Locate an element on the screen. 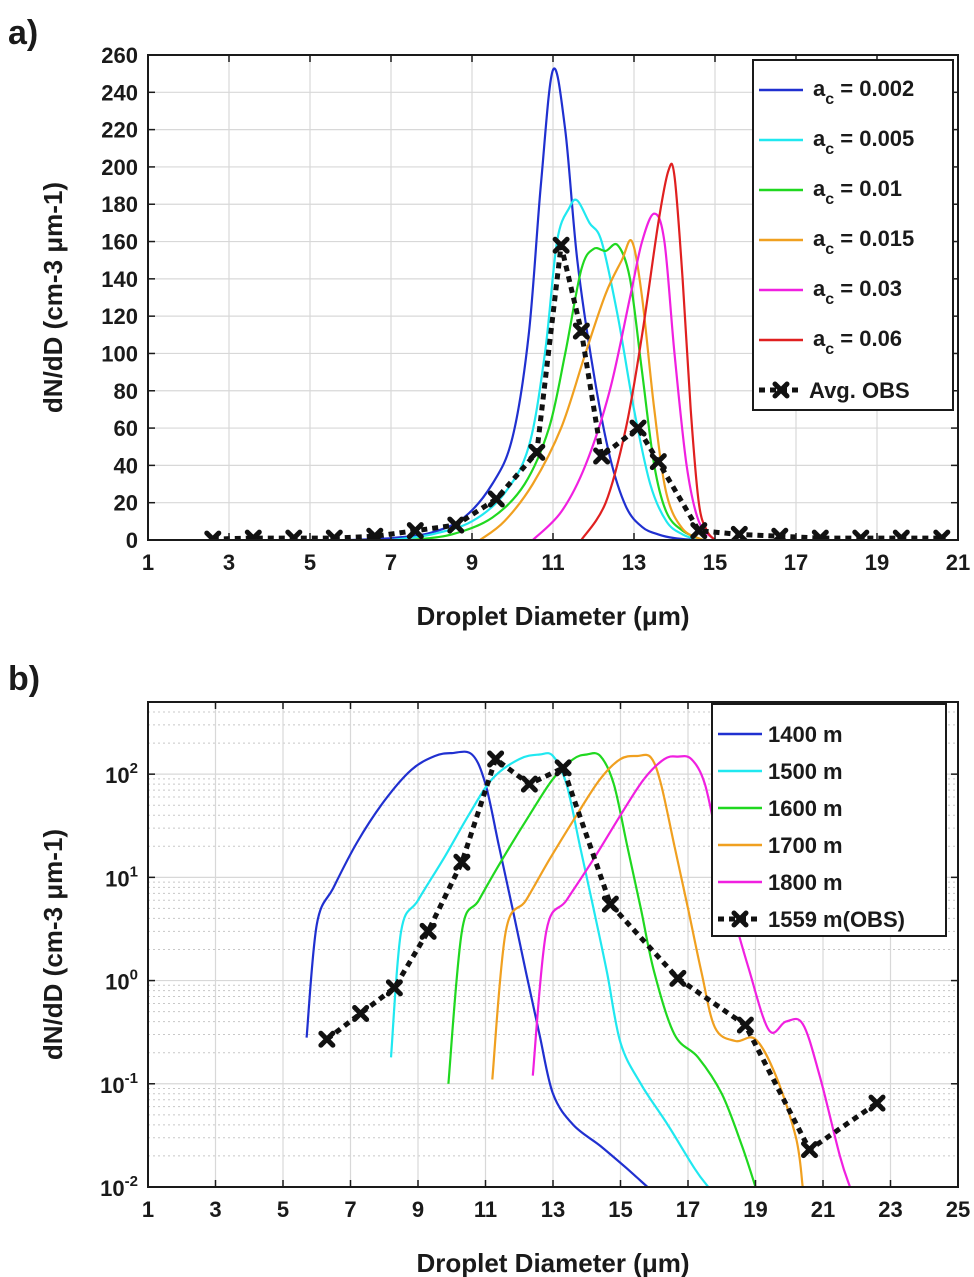  legend-label: ac = 0.005 is located at coordinates (863, 142).